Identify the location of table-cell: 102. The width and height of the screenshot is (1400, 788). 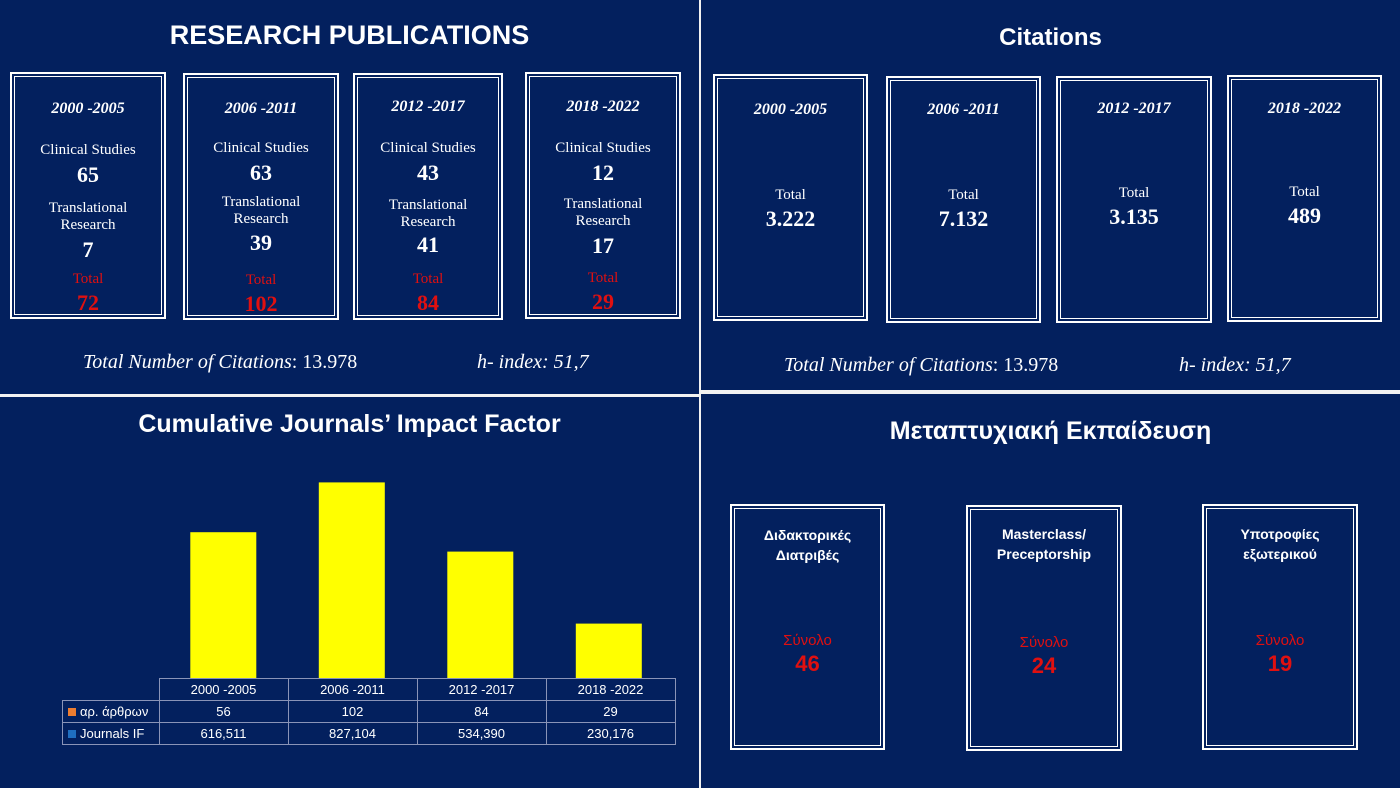
(352, 711).